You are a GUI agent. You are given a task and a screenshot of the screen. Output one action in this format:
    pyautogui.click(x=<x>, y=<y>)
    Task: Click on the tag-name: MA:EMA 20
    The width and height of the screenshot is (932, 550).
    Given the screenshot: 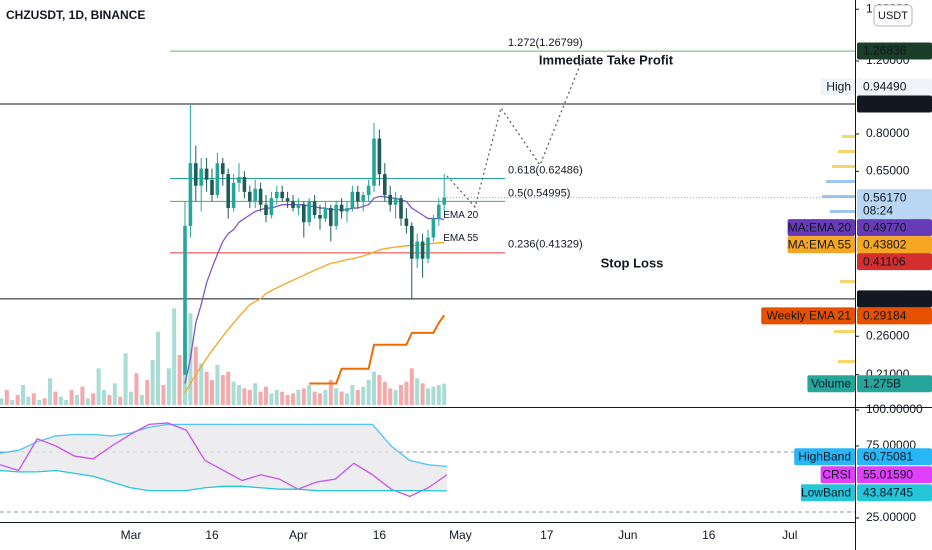 What is the action you would take?
    pyautogui.click(x=820, y=227)
    